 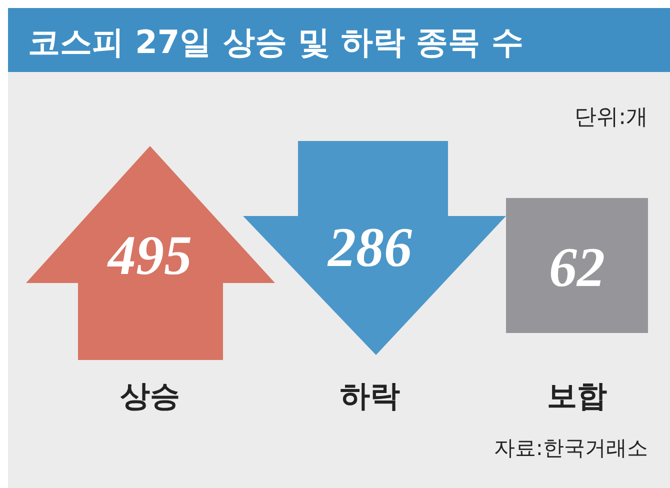 I want to click on category-label: 하락, so click(x=370, y=396).